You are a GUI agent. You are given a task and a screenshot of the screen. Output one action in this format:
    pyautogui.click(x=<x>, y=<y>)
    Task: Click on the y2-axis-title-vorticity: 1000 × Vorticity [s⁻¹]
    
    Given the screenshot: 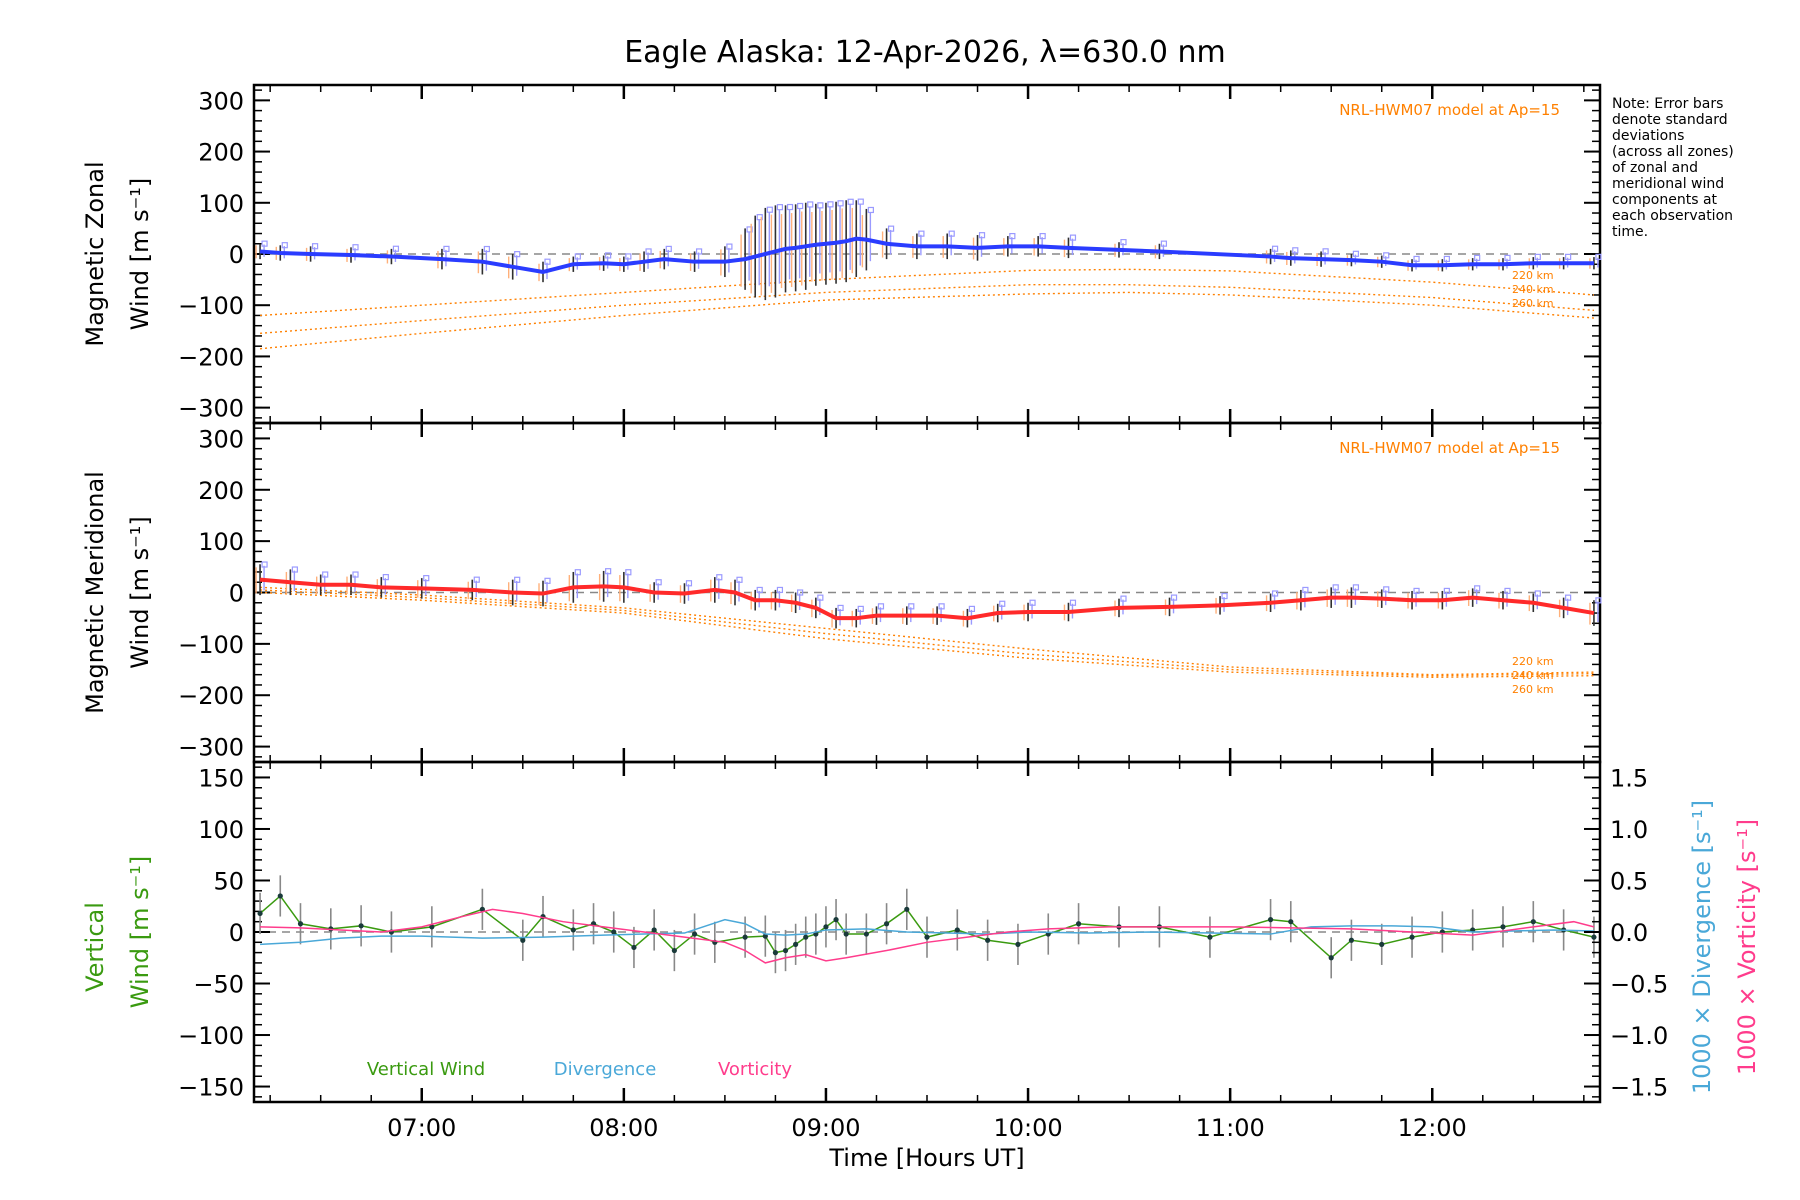 What is the action you would take?
    pyautogui.click(x=1747, y=947)
    